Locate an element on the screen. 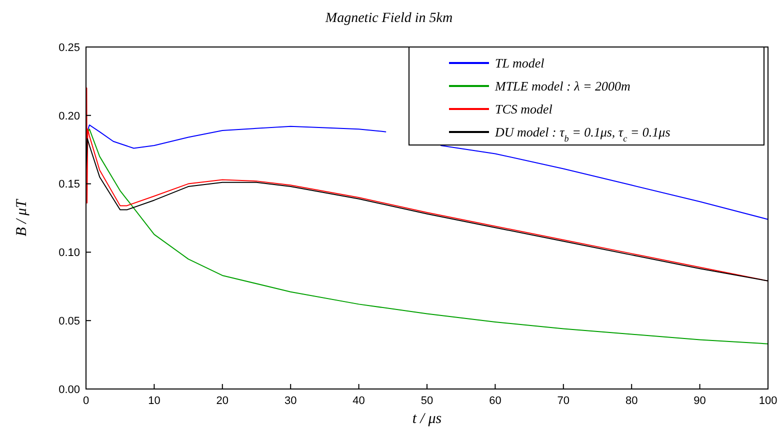 The height and width of the screenshot is (432, 778). x-tick-label: 0 is located at coordinates (86, 401).